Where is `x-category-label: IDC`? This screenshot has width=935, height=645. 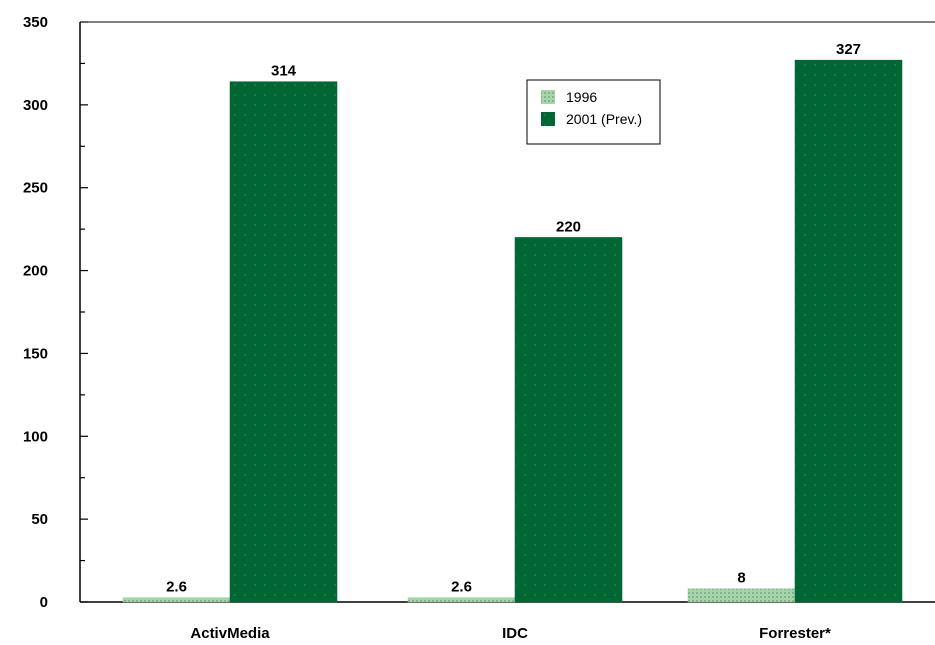
x-category-label: IDC is located at coordinates (515, 633).